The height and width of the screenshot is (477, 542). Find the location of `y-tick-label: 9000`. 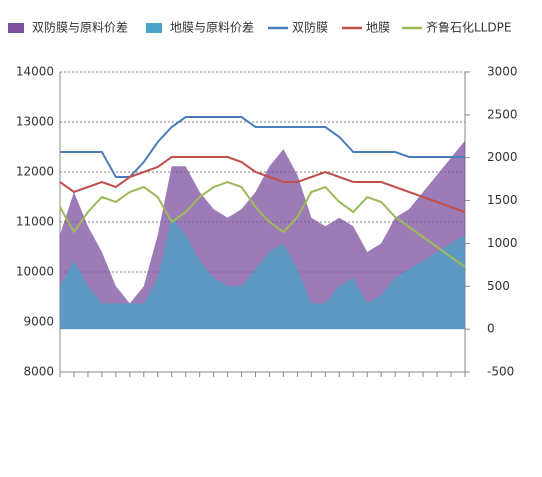

y-tick-label: 9000 is located at coordinates (38, 322).